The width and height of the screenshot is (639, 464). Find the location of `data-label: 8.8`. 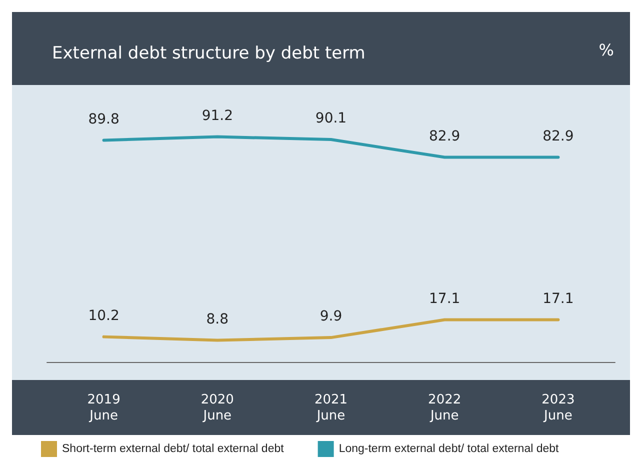

data-label: 8.8 is located at coordinates (217, 319).